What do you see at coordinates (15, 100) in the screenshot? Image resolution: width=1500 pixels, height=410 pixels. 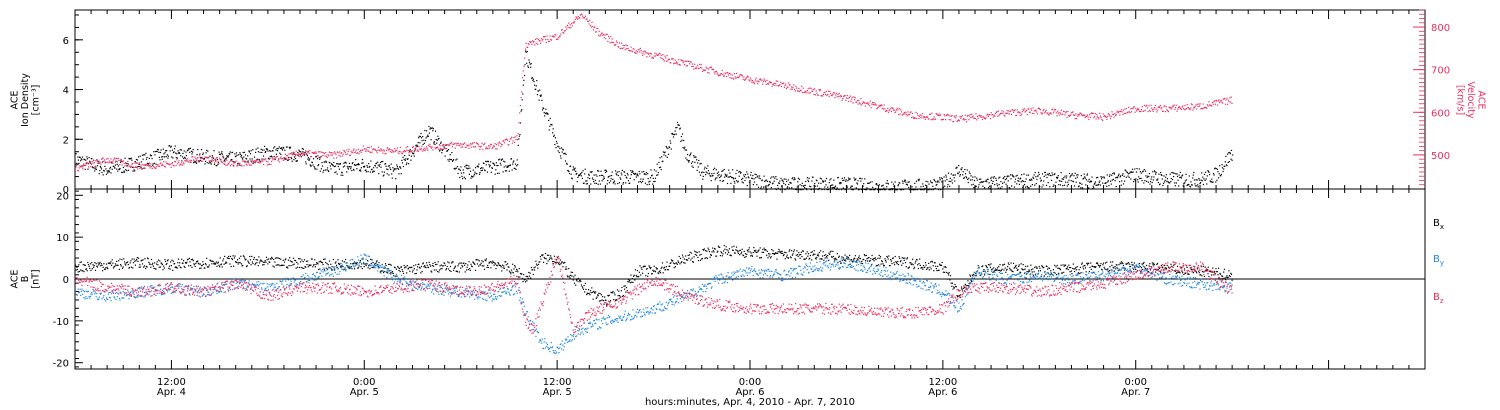 I see `density-ylabel-line: ACE` at bounding box center [15, 100].